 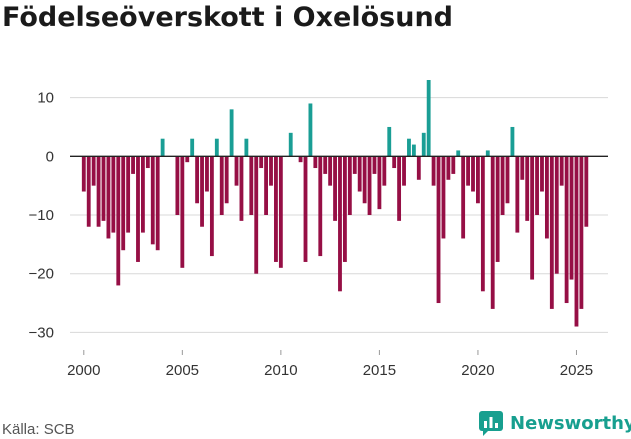 What do you see at coordinates (554, 423) in the screenshot?
I see `brand-logo: Newsworthy` at bounding box center [554, 423].